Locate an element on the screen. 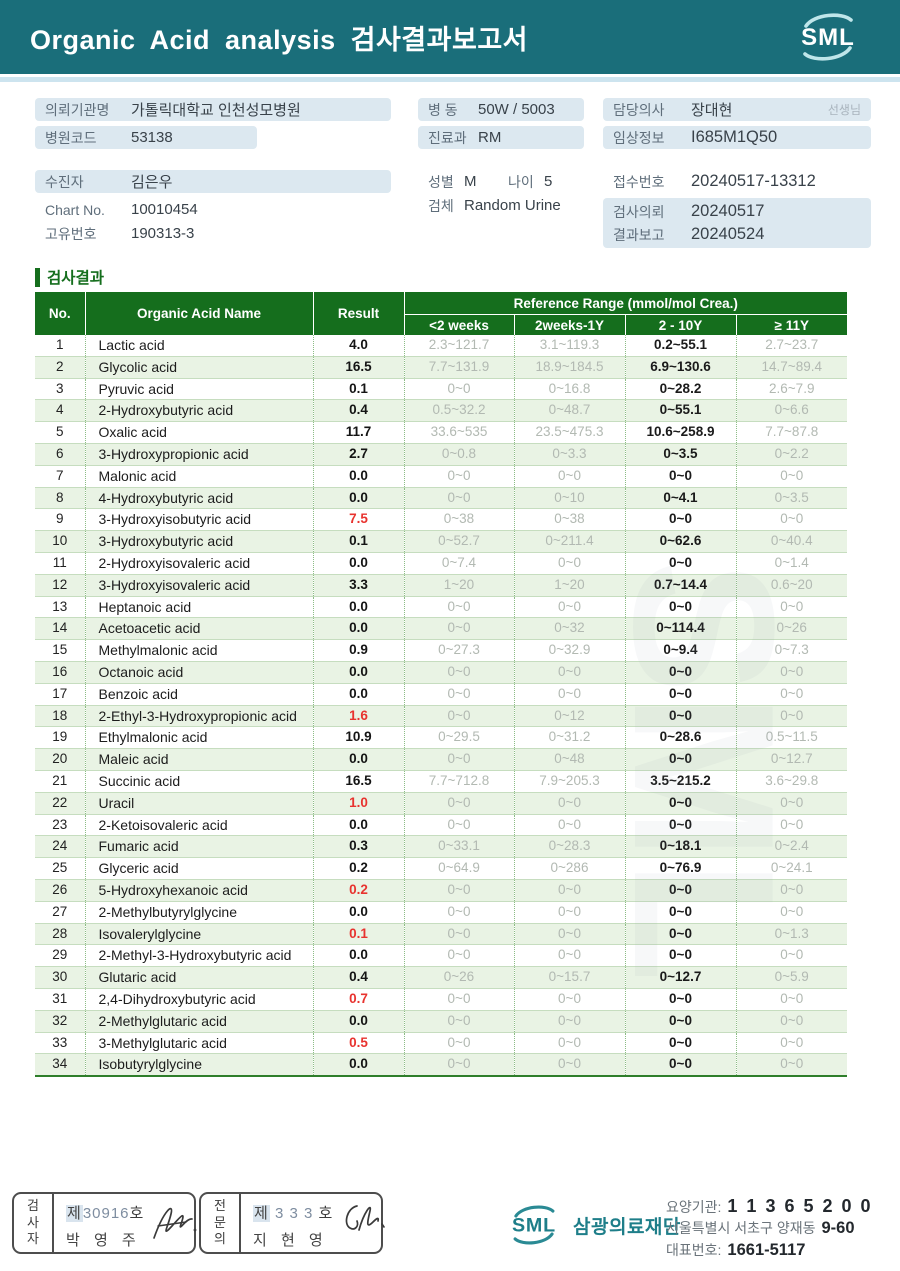 The height and width of the screenshot is (1271, 900). col-header-name: Organic Acid Name is located at coordinates (199, 313).